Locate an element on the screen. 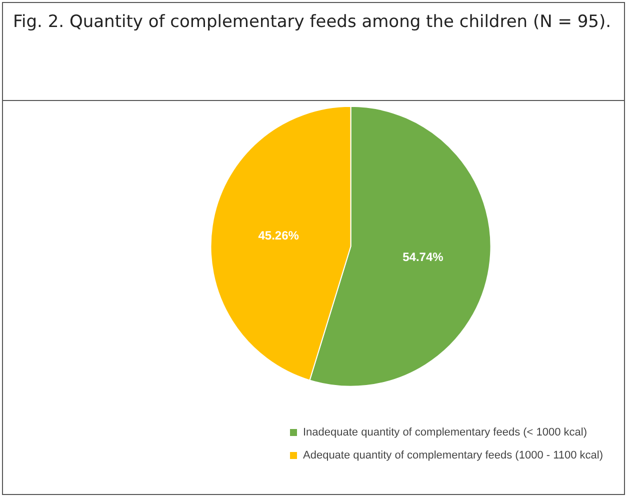  legend-label: Adequate quantity of complementary feeds (1000 - 1100 kcal) is located at coordinates (453, 456).